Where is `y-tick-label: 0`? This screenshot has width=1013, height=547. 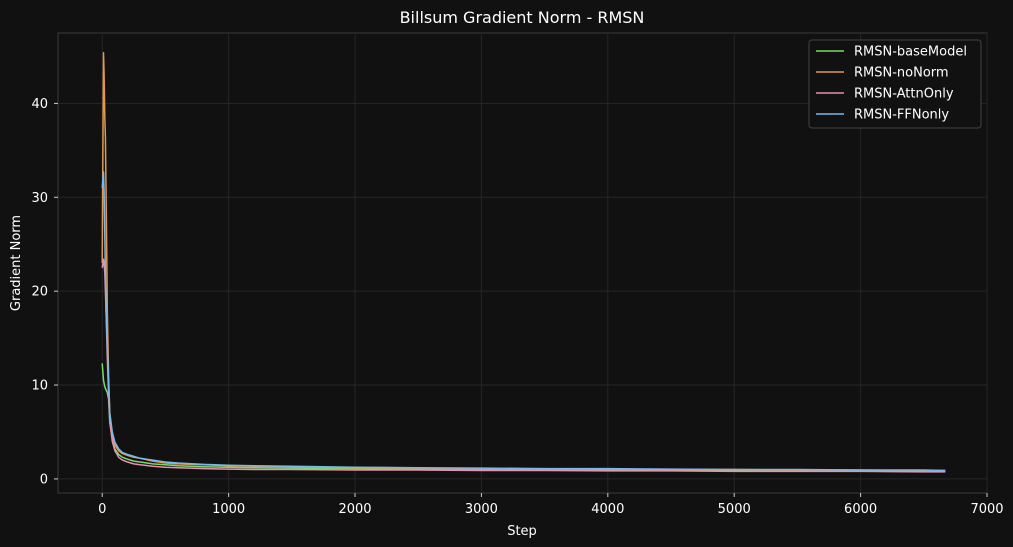 y-tick-label: 0 is located at coordinates (44, 479).